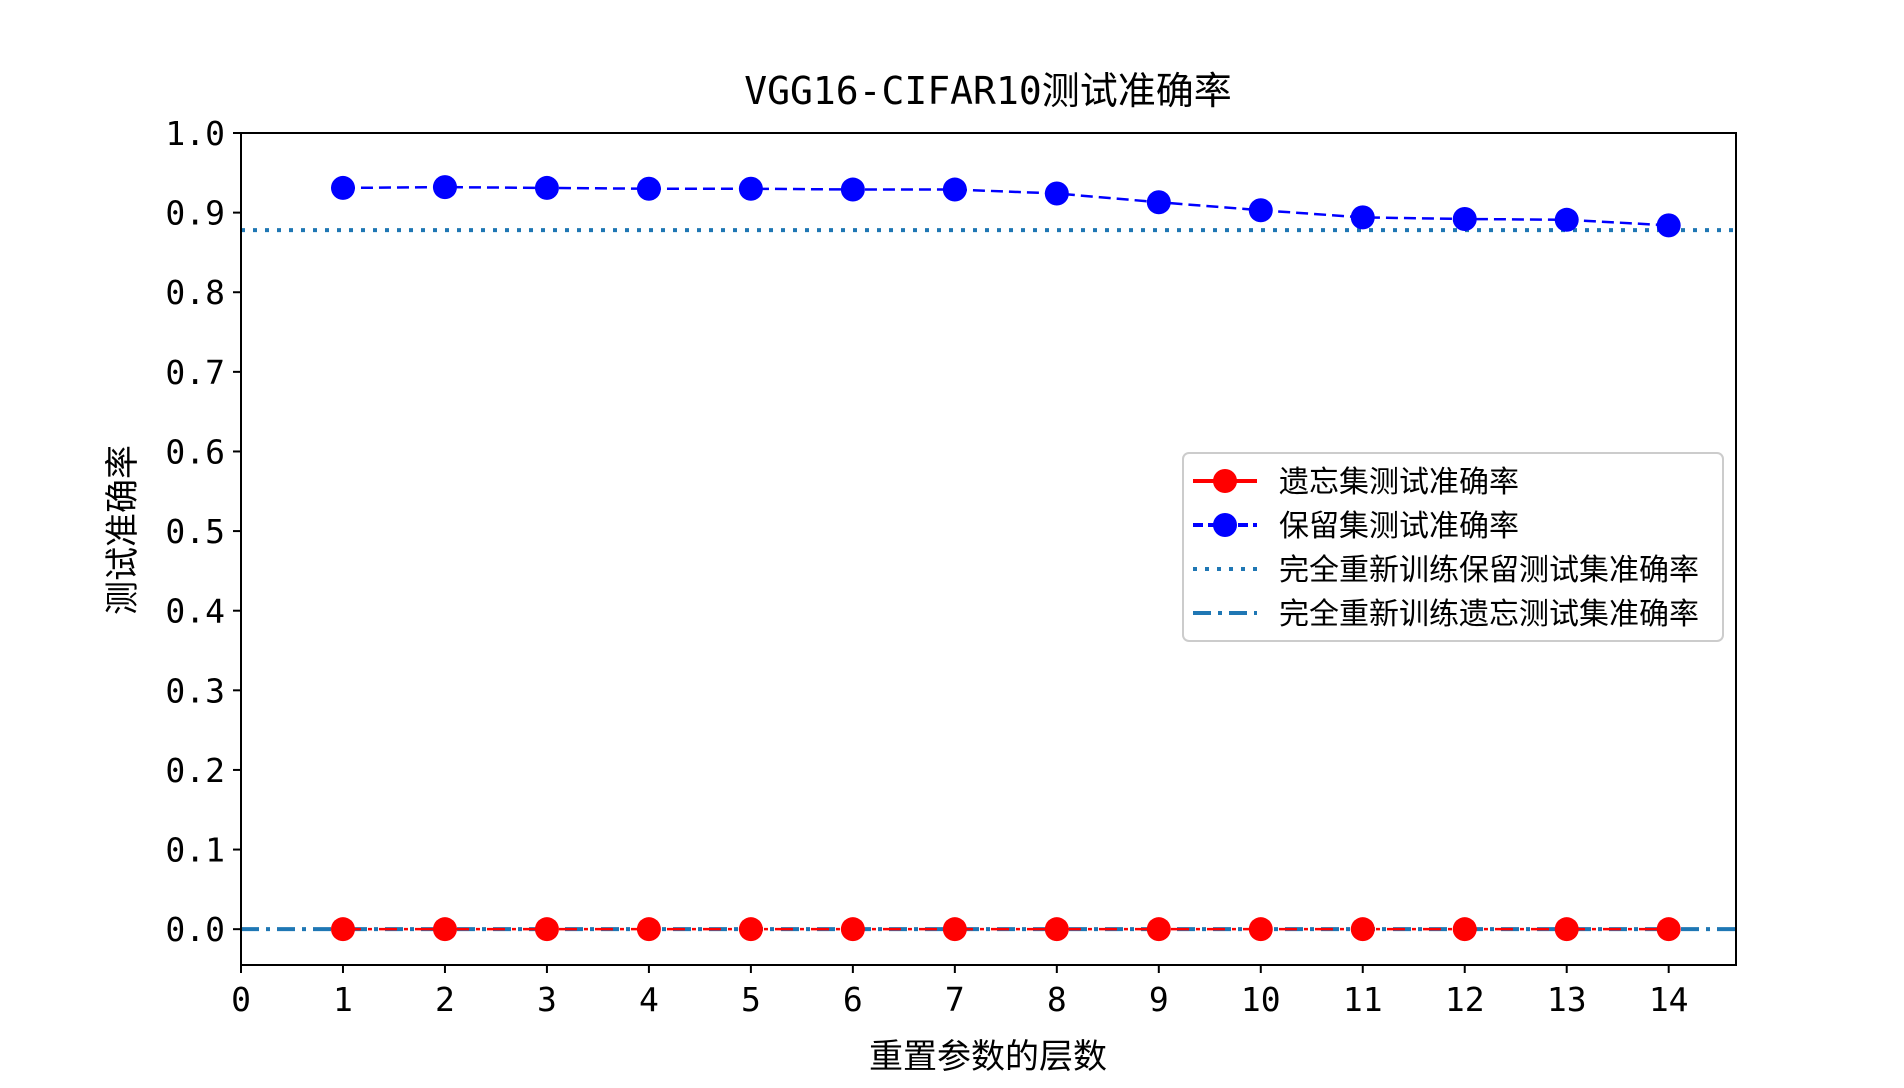 The height and width of the screenshot is (1088, 1904). Describe the element at coordinates (195, 292) in the screenshot. I see `y-tick-label: 0.8` at that location.